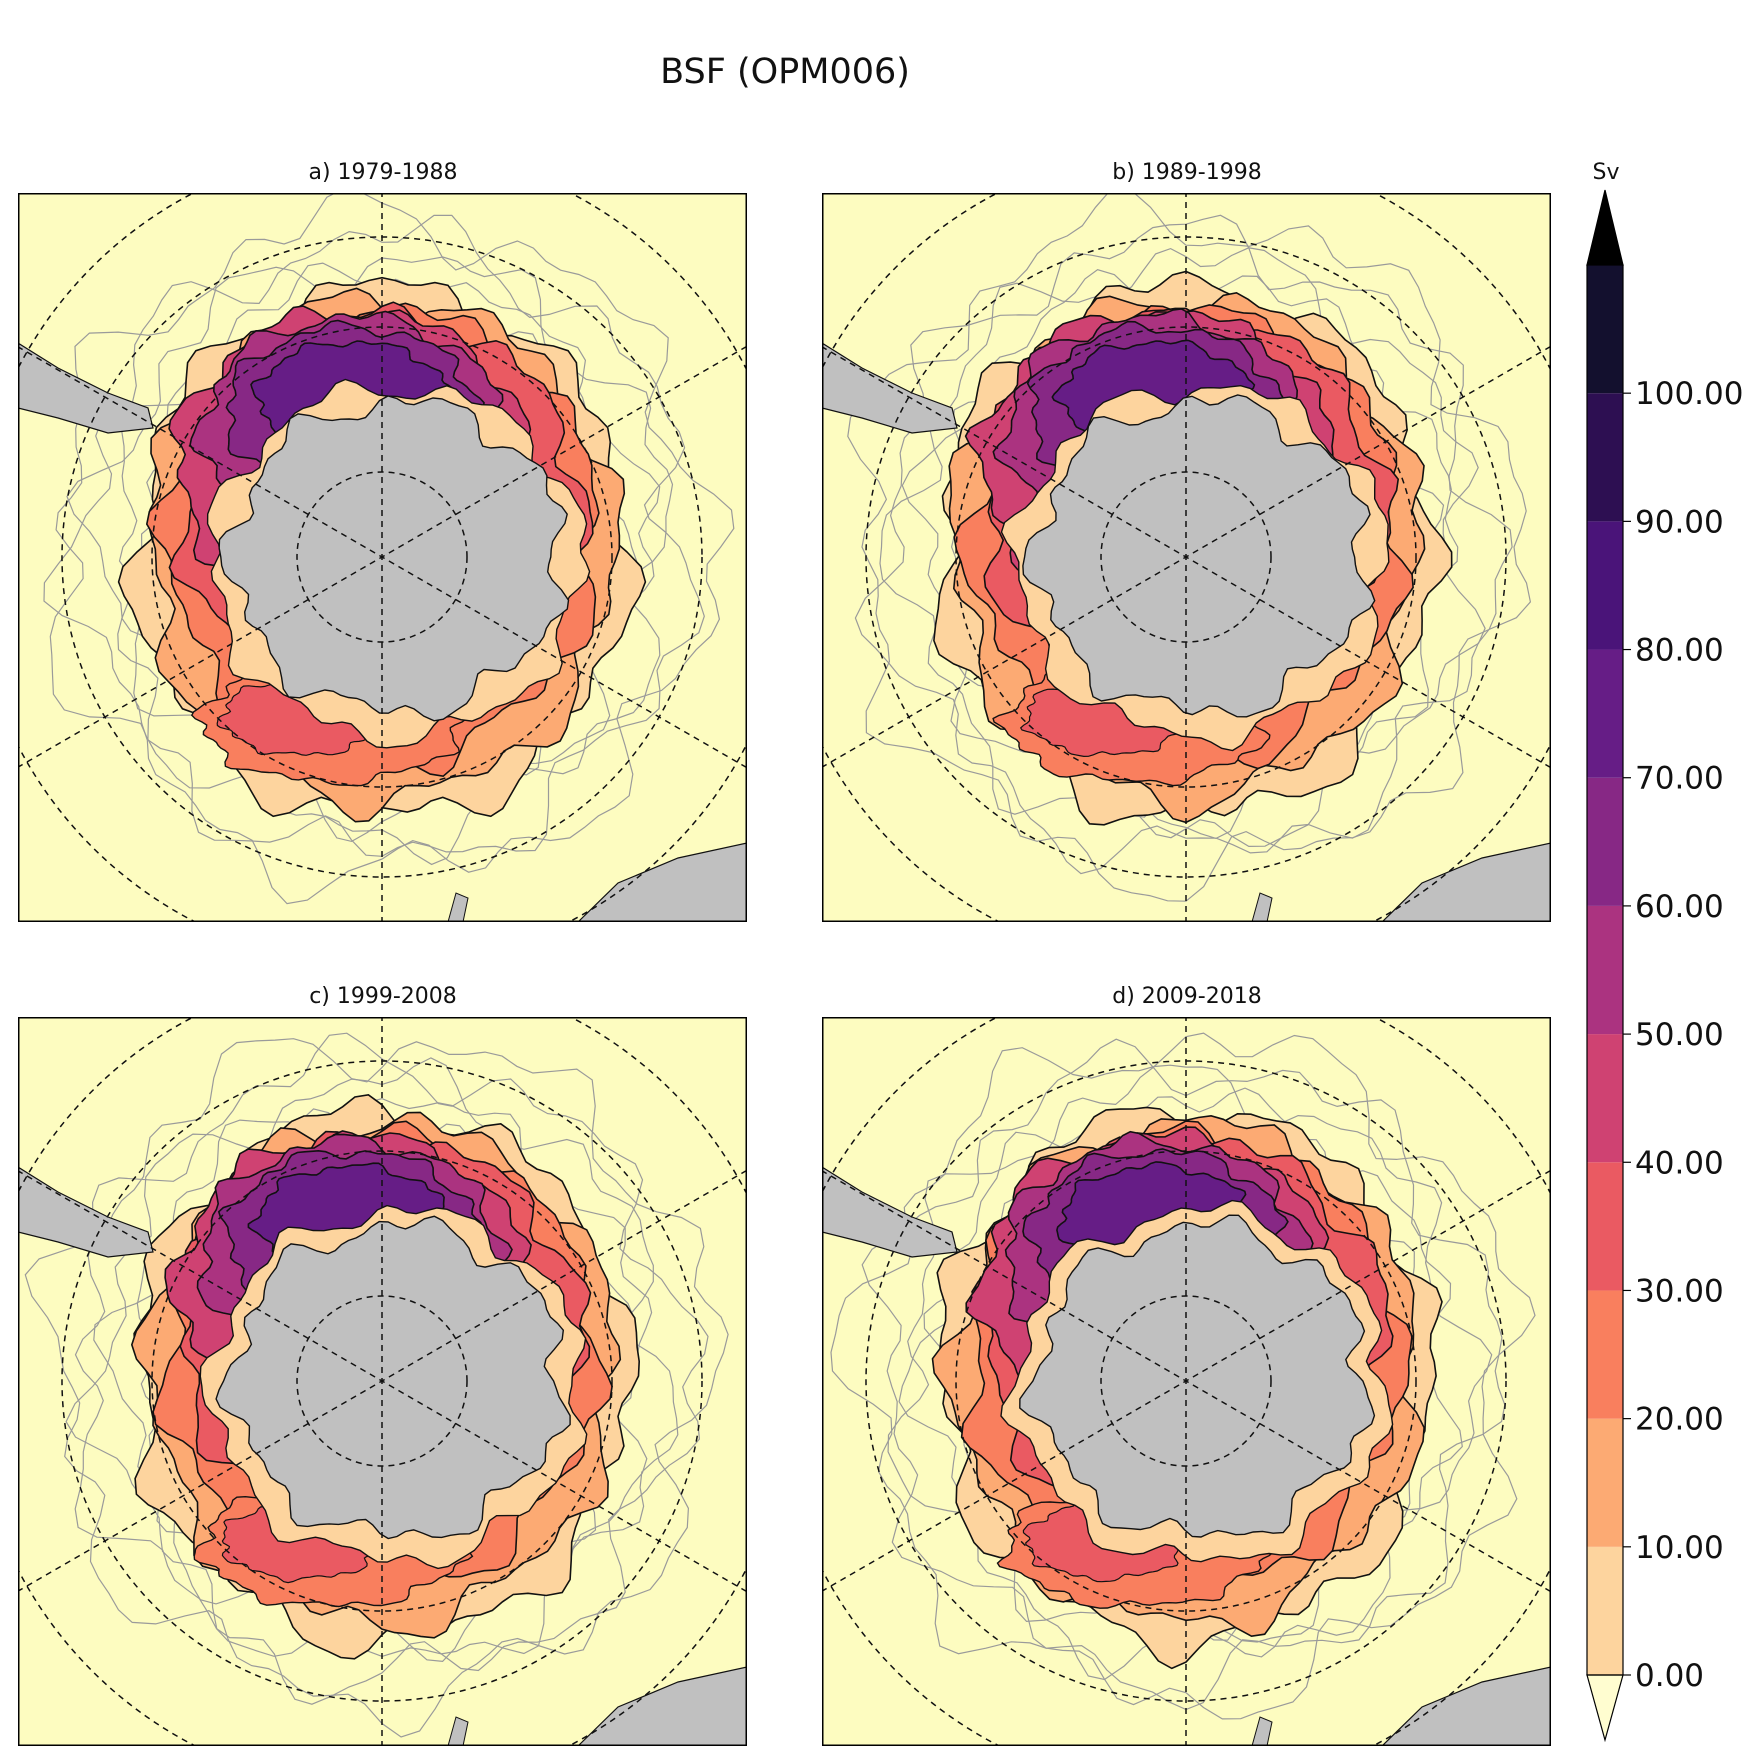 The height and width of the screenshot is (1753, 1753). Describe the element at coordinates (1679, 1291) in the screenshot. I see `colorbar-tick-label: 30.00` at that location.